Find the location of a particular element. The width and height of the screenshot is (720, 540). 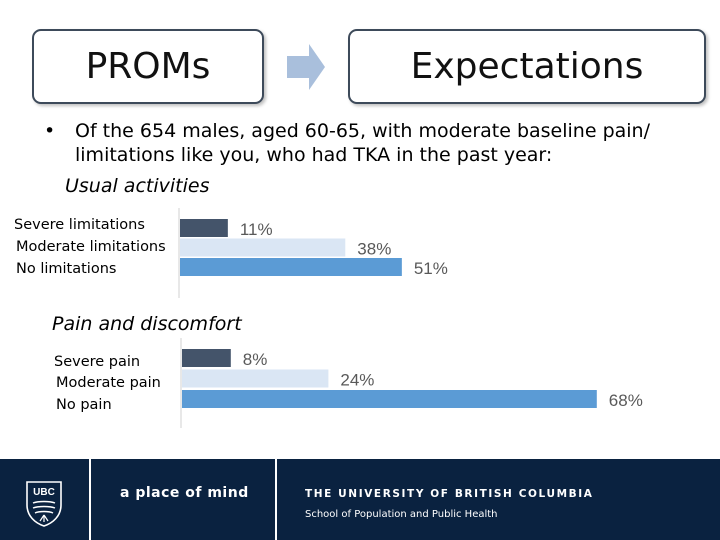

chart-pain-discomfort: 8% 24% 68% is located at coordinates (411, 383).